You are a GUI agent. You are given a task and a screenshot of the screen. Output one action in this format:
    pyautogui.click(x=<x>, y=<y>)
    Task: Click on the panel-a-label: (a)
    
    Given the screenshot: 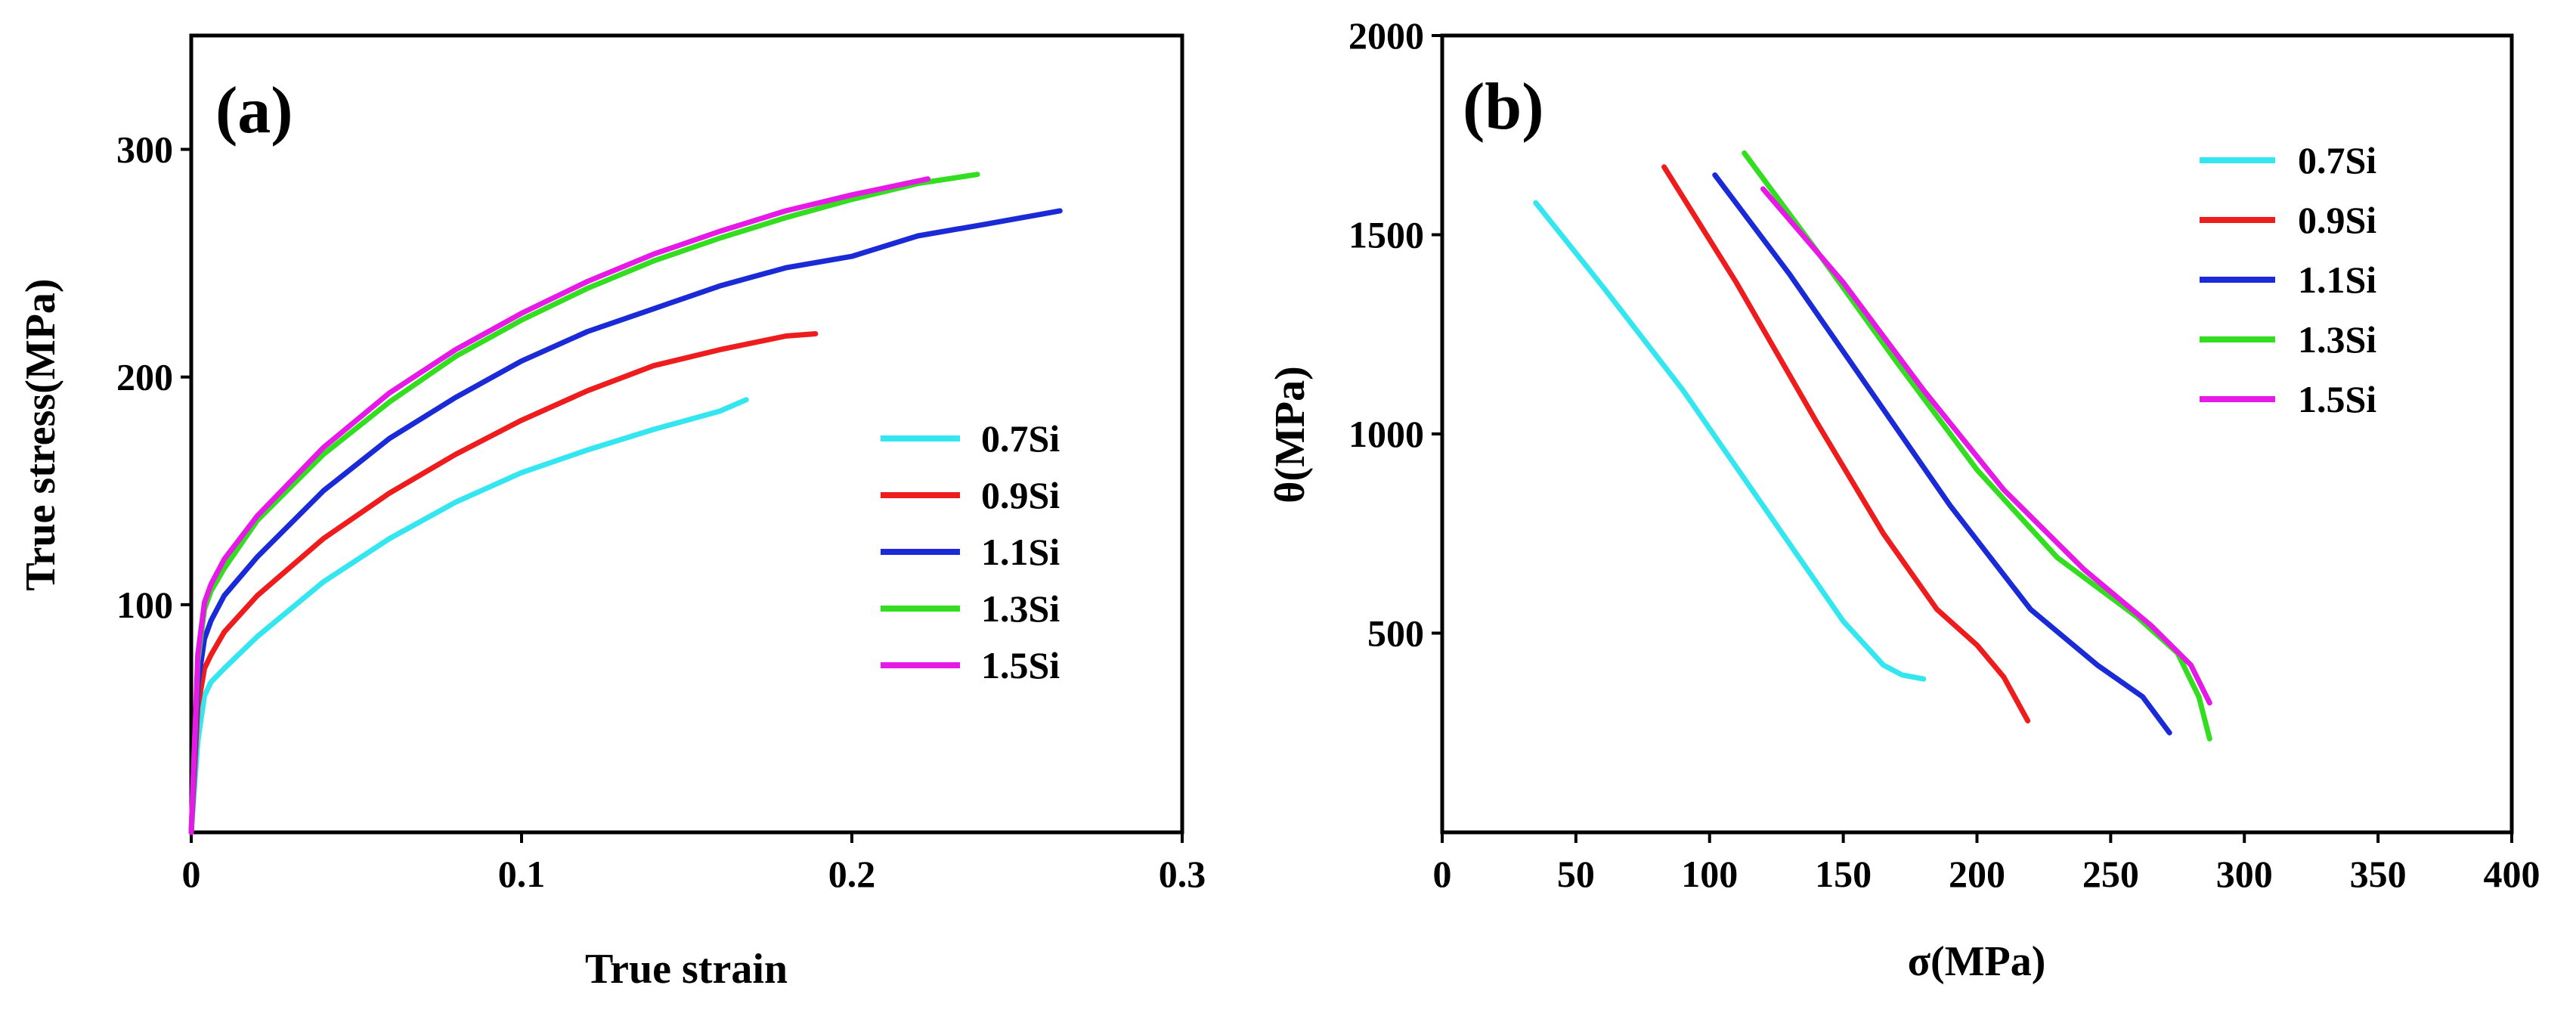 What is the action you would take?
    pyautogui.click(x=254, y=111)
    